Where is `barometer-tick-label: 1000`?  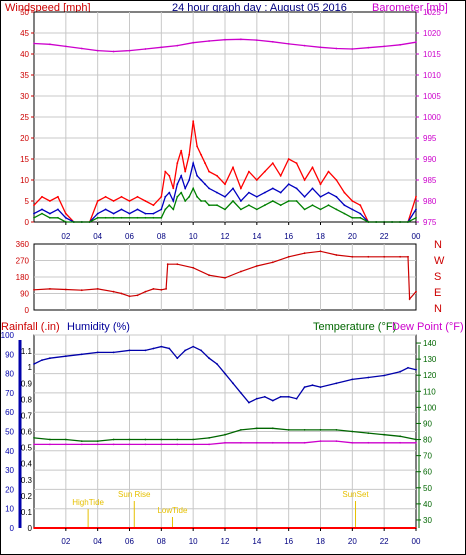 barometer-tick-label: 1000 is located at coordinates (432, 117).